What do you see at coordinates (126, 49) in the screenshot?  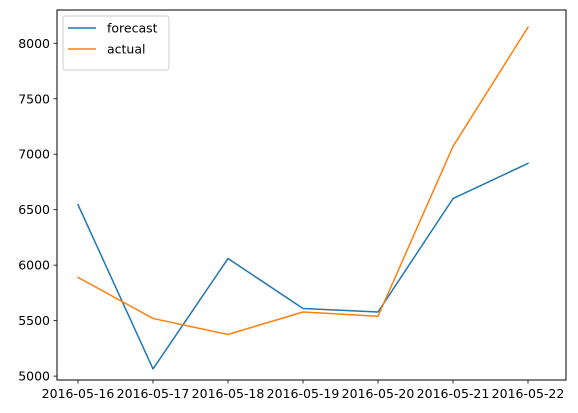 I see `legend-label-actual: actual` at bounding box center [126, 49].